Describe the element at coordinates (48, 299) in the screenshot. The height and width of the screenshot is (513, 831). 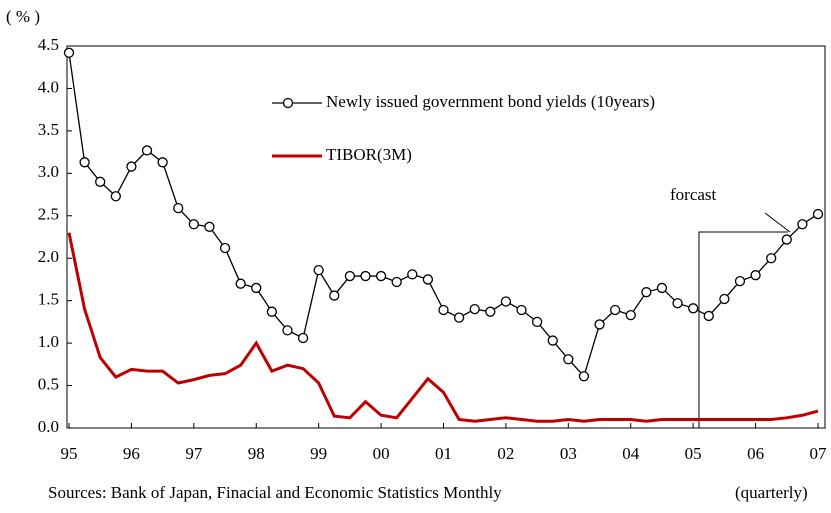
I see `y-tick-label: 1.5` at that location.